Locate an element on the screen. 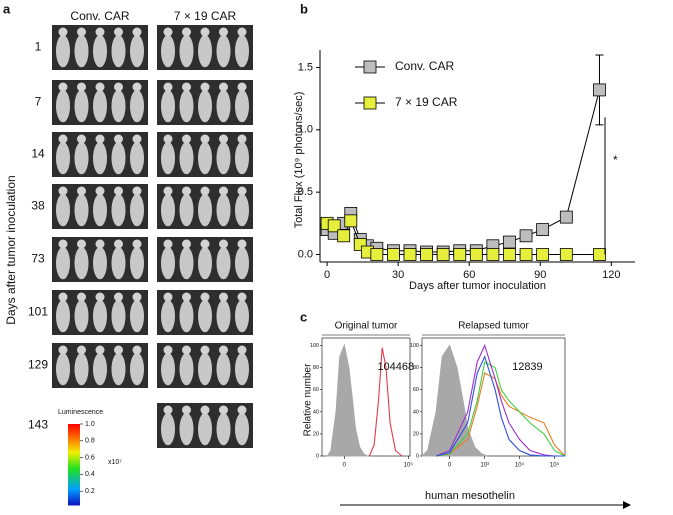 The image size is (673, 515). legend-marker is located at coordinates (370, 103).